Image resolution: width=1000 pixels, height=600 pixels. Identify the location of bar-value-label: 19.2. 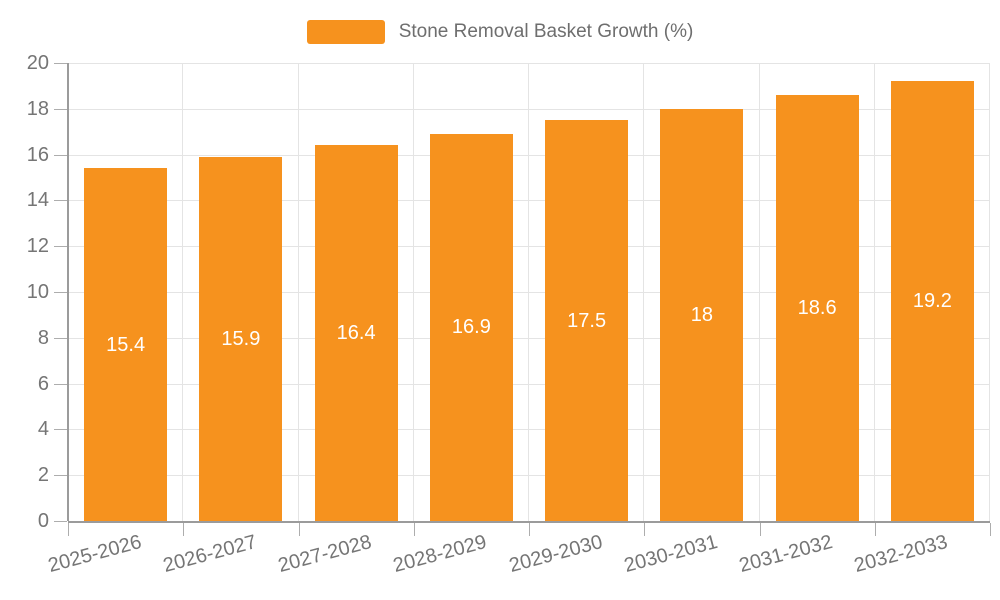
(932, 301).